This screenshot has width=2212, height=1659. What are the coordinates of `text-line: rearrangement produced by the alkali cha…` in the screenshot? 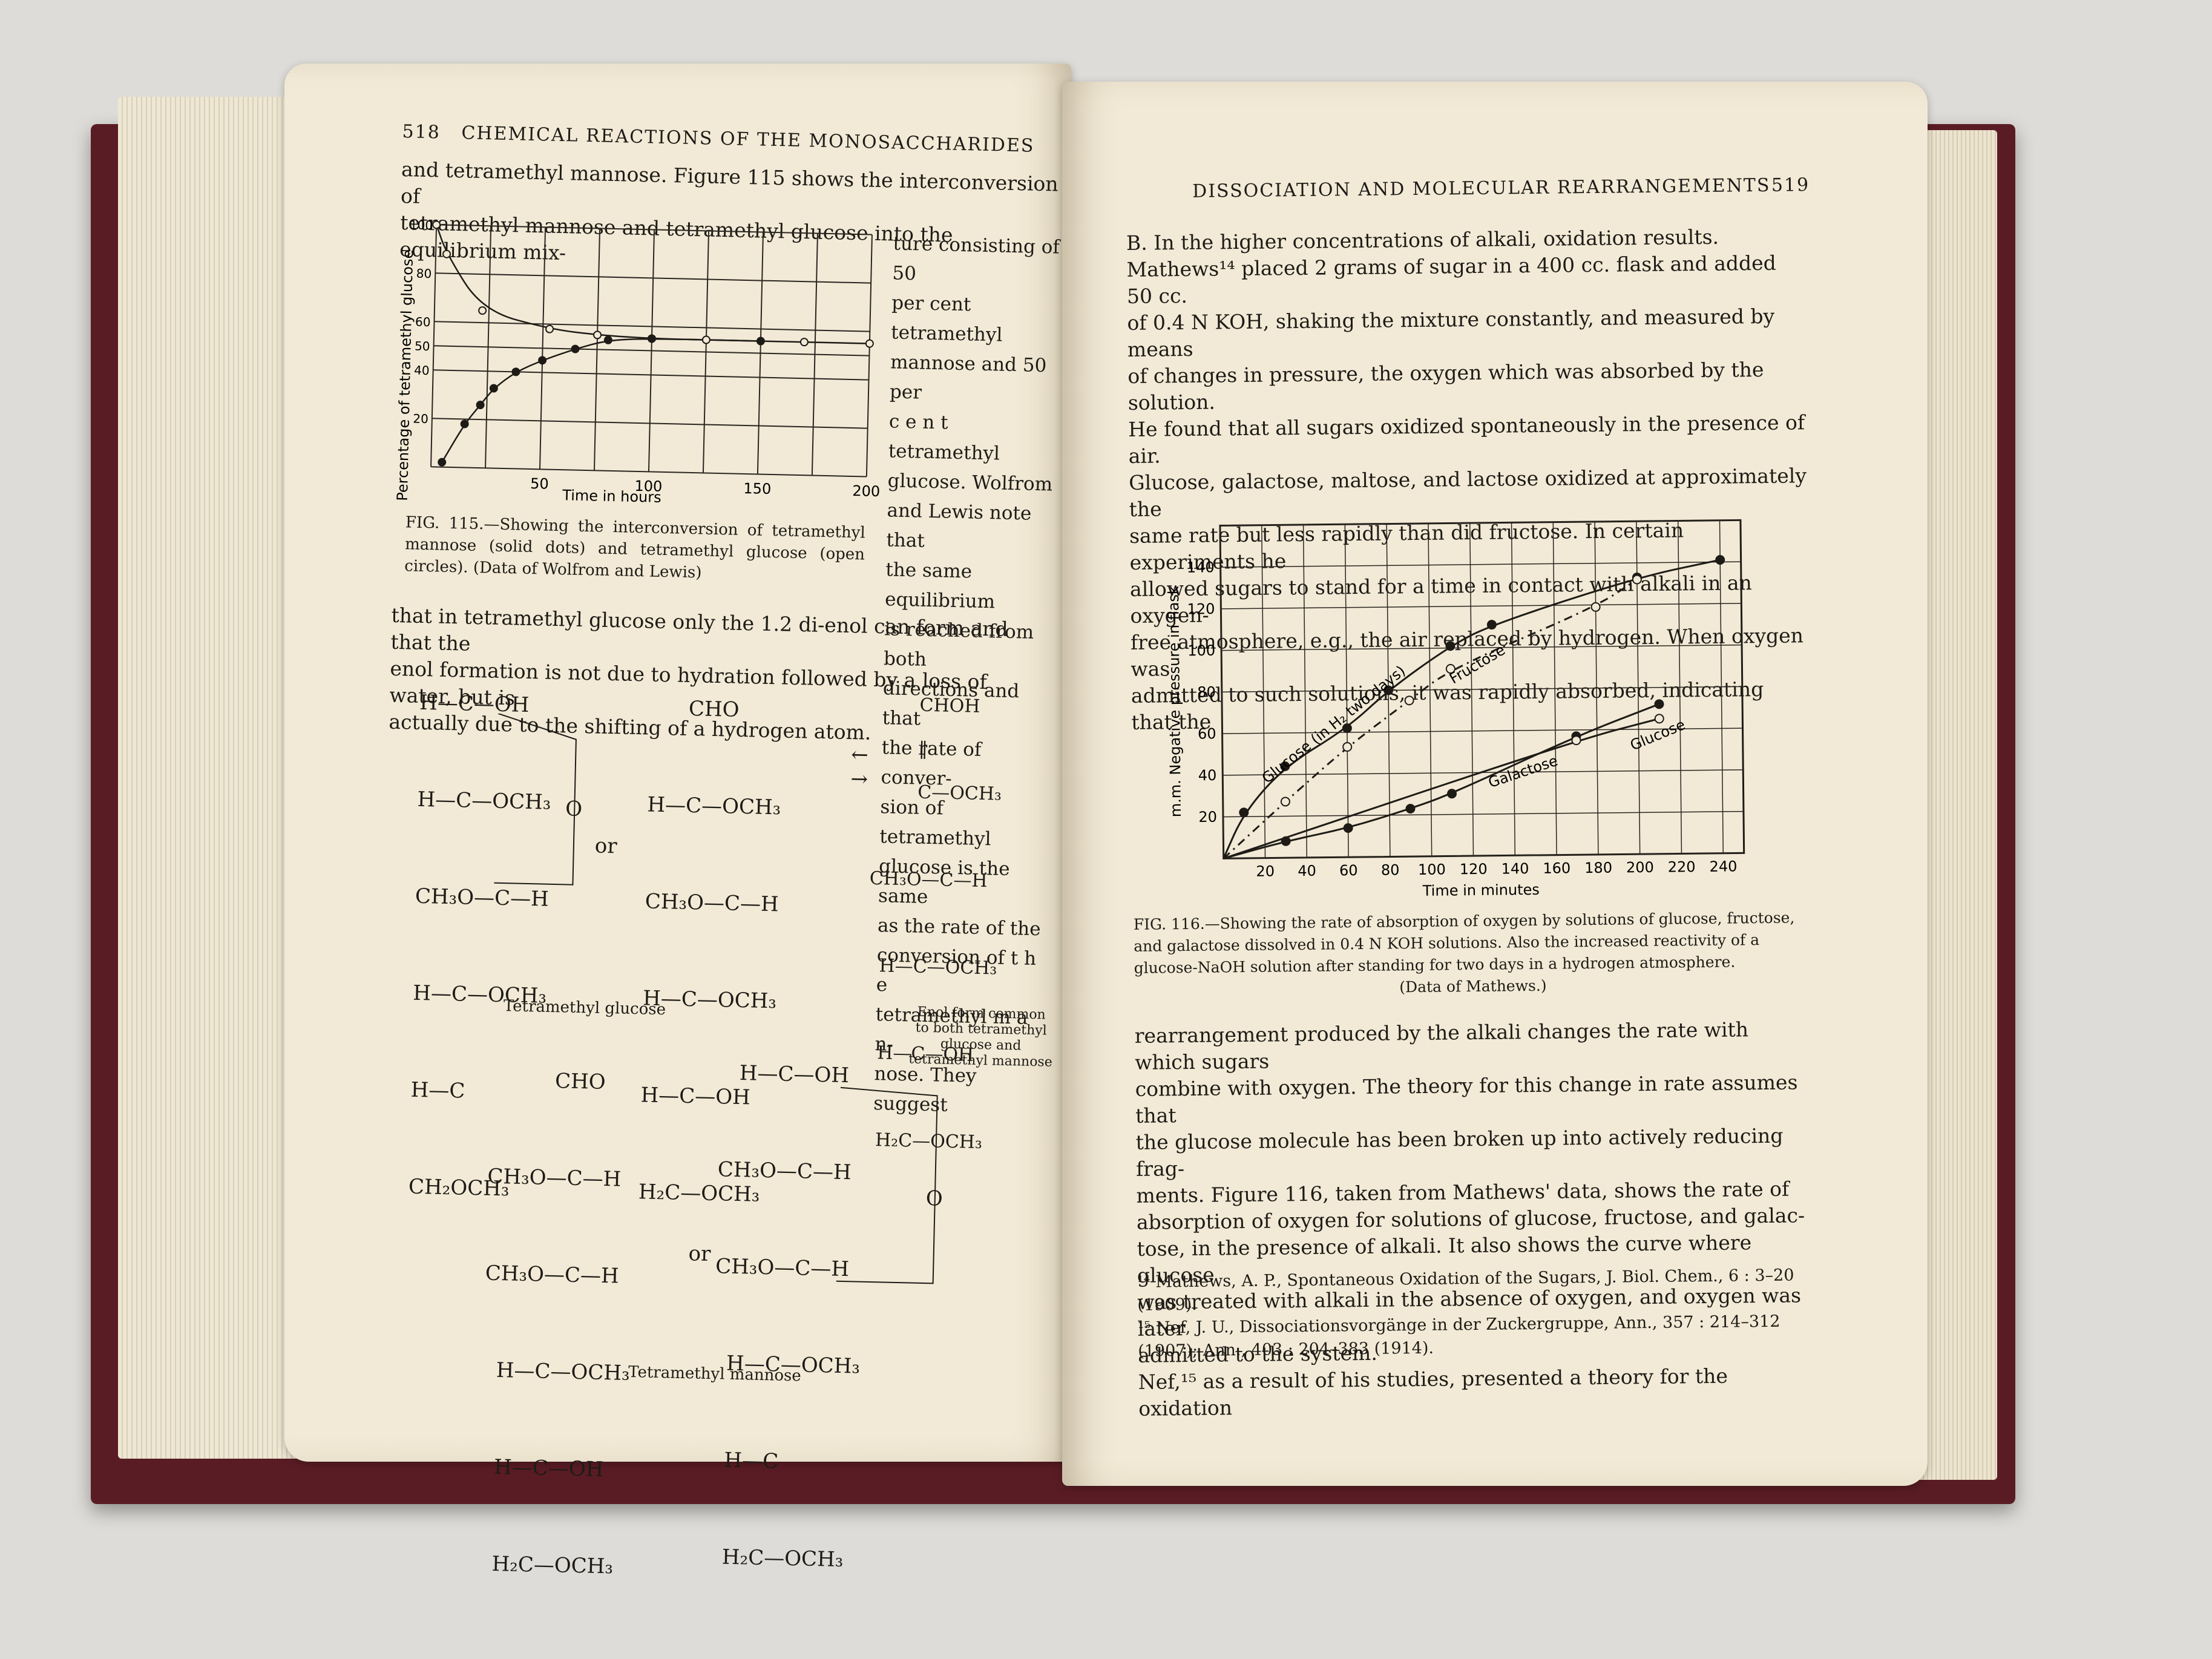 It's located at (1442, 1045).